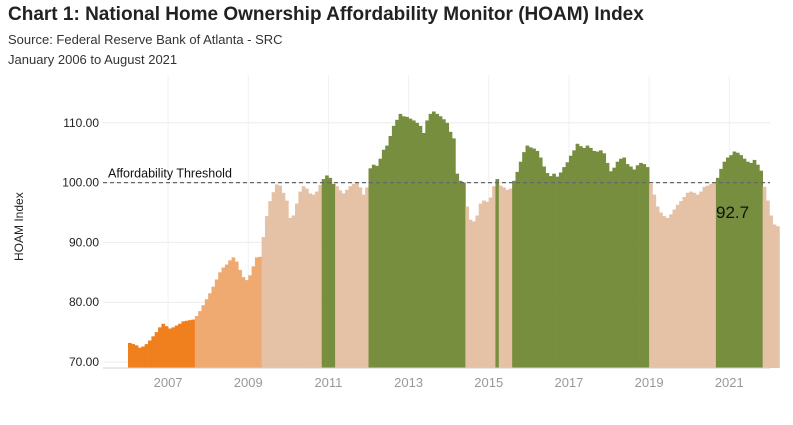 This screenshot has width=793, height=425. I want to click on y-tick-label: 70.00, so click(84, 362).